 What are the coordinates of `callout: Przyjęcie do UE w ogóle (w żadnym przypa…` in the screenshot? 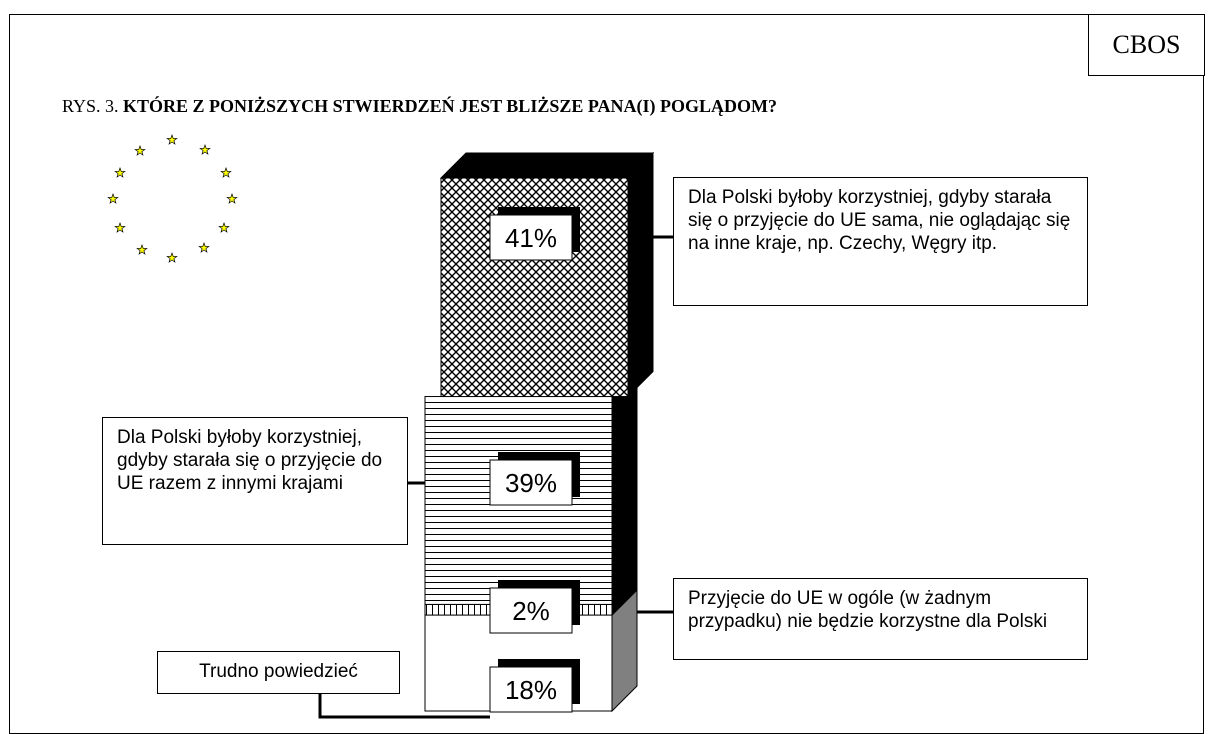 It's located at (880, 619).